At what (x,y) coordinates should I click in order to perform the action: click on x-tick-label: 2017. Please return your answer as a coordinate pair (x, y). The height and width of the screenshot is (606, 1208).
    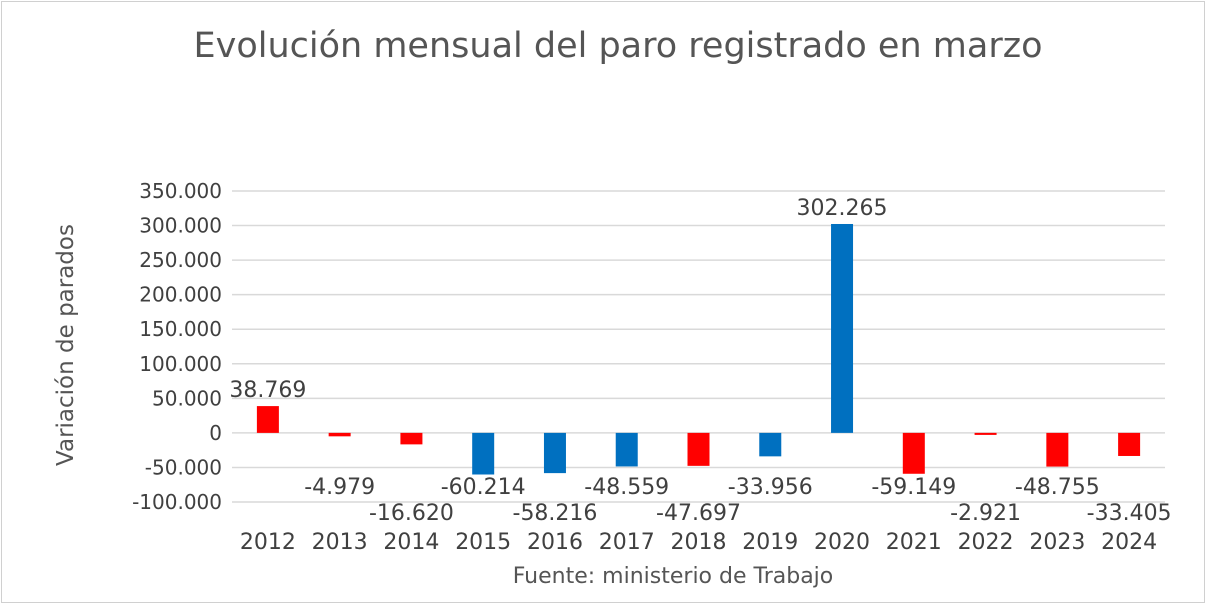
    Looking at the image, I should click on (627, 542).